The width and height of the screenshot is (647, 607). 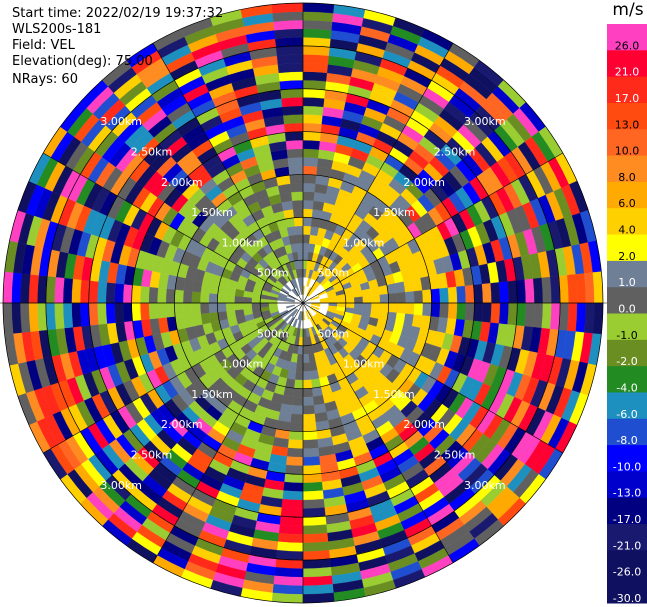 I want to click on colorbar-unit: m/s, so click(x=628, y=10).